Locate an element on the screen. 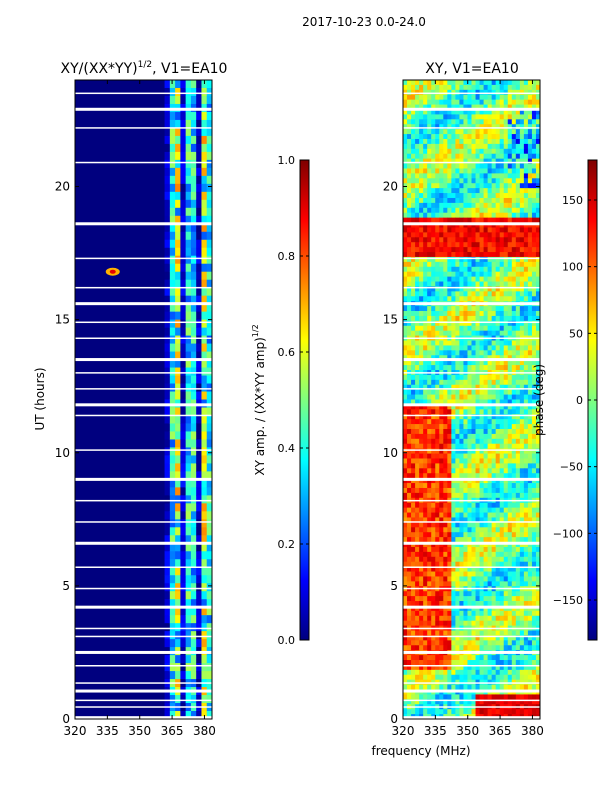 The width and height of the screenshot is (600, 800). left-colorbar-label-main: XY amp. / (XX*YY amp) is located at coordinates (260, 406).